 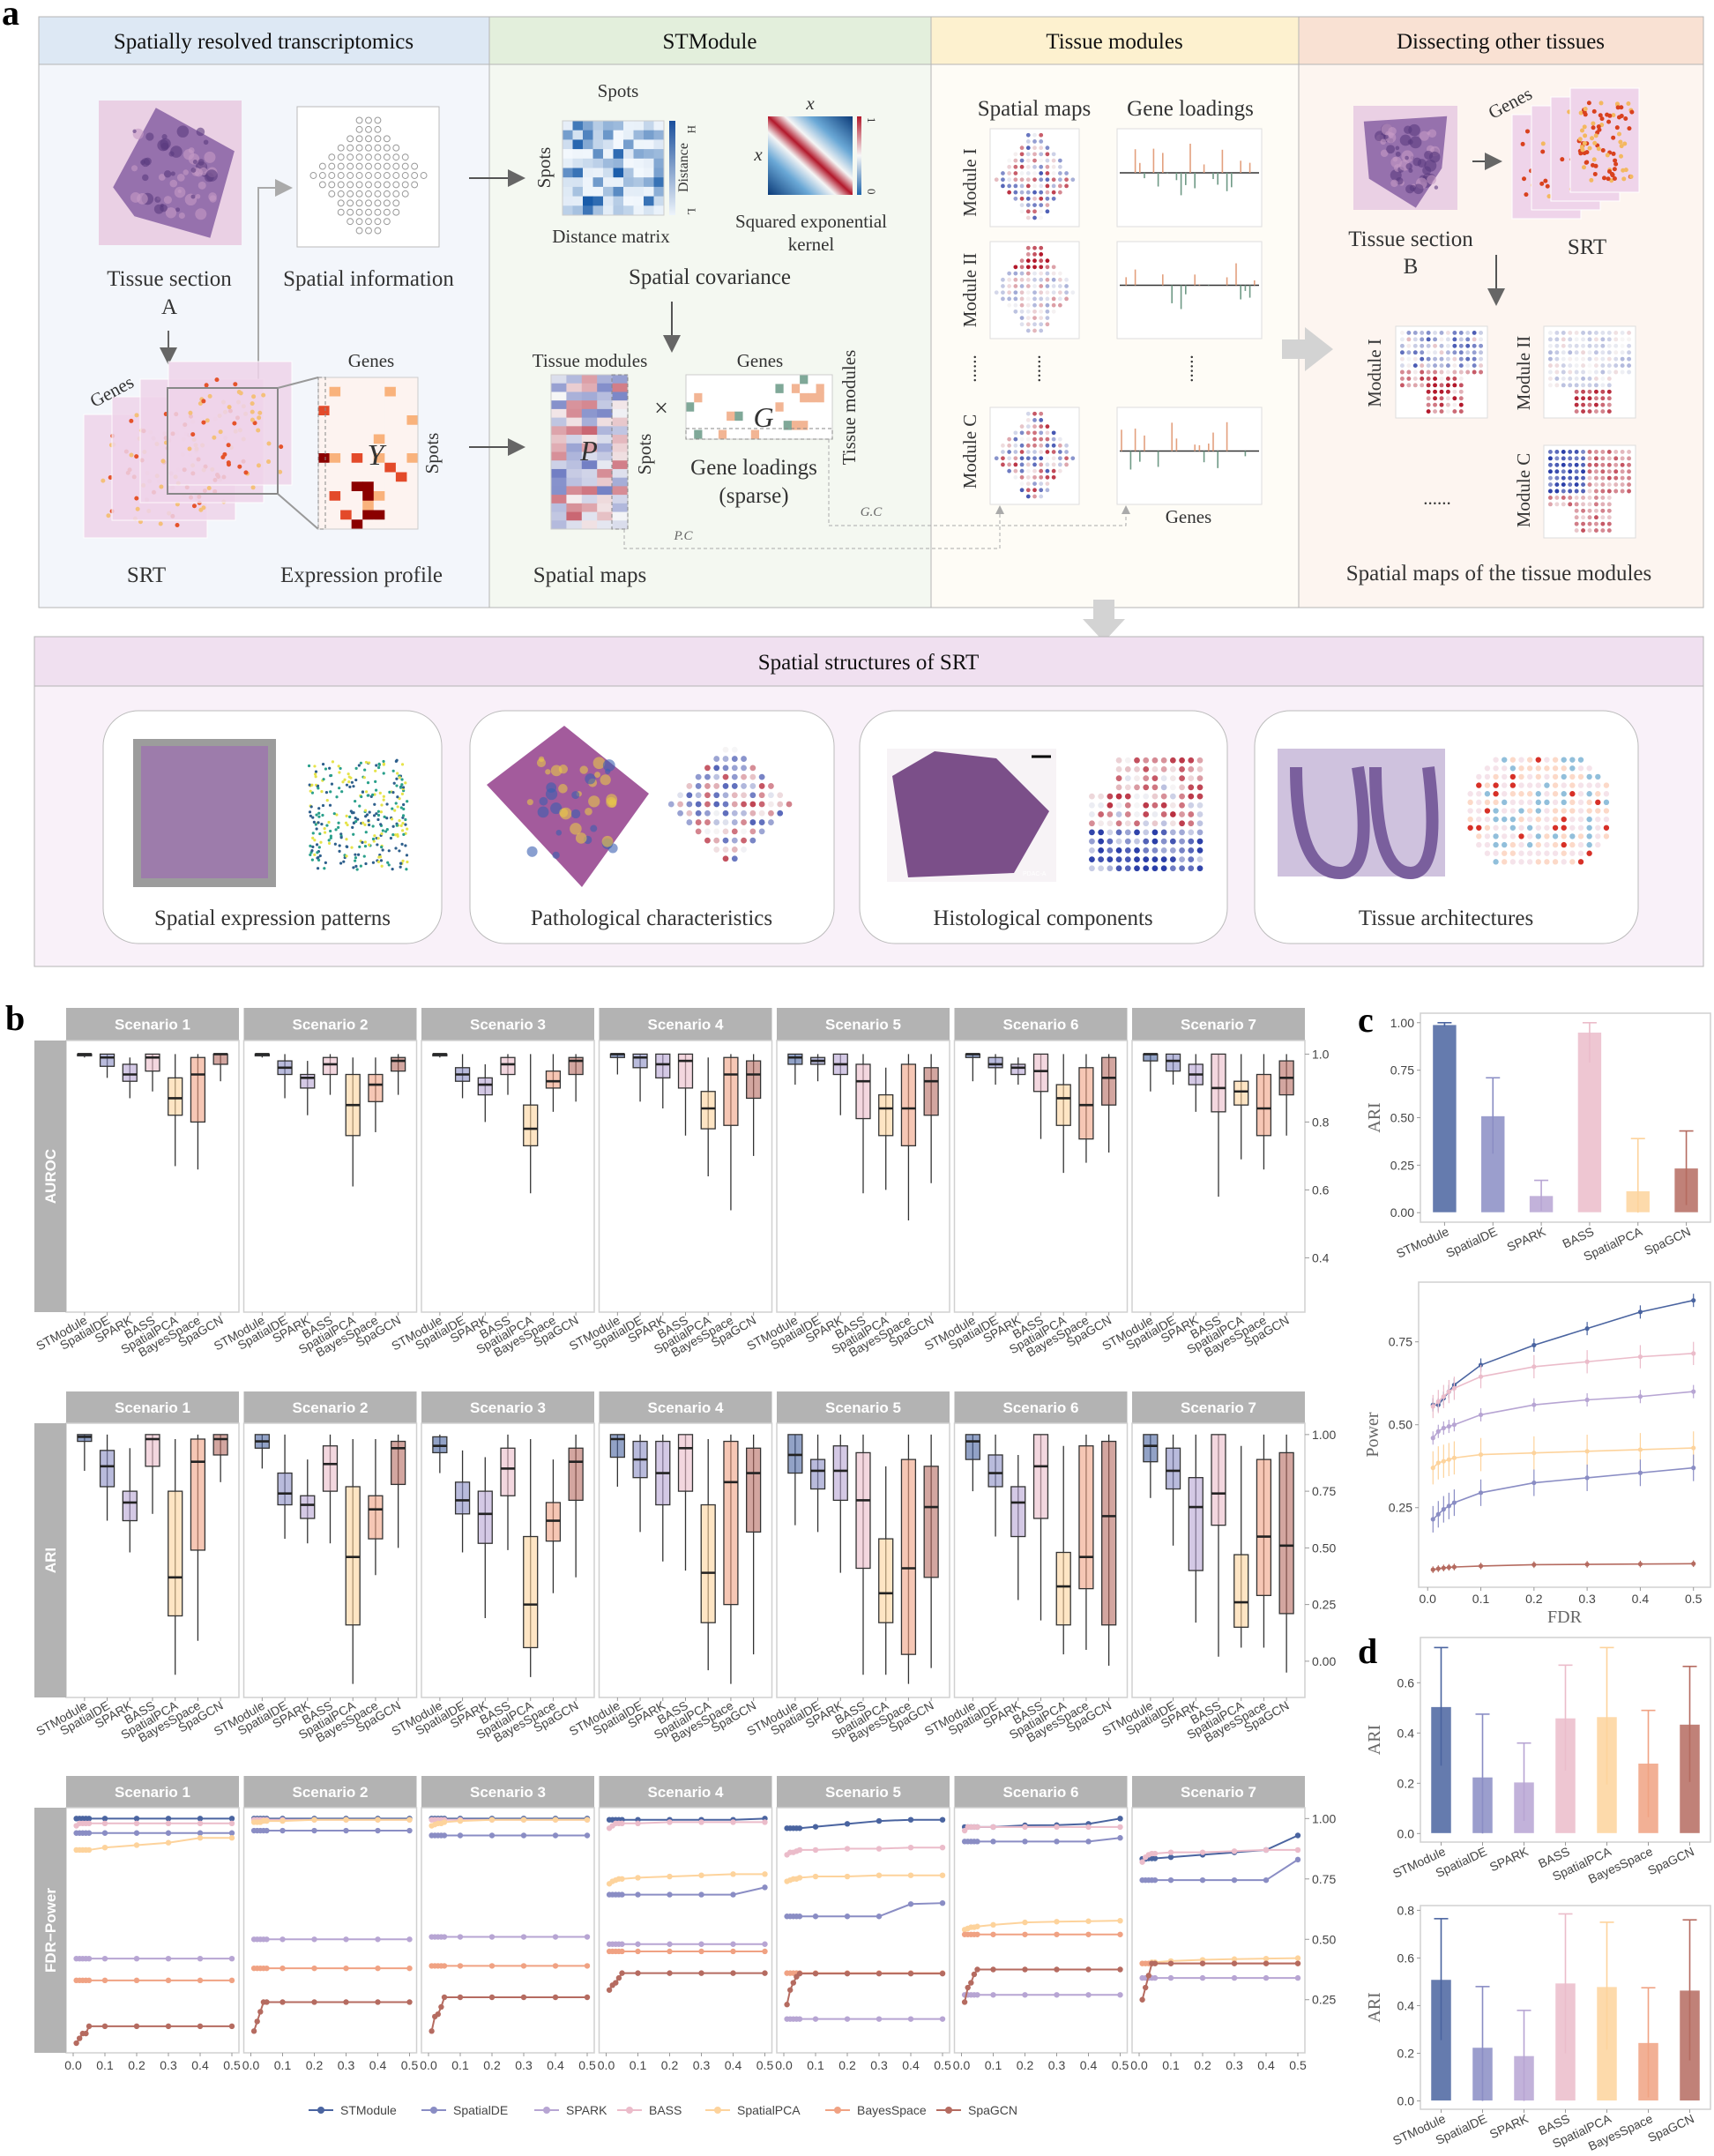 I want to click on p-matrix-cell, so click(x=559, y=473).